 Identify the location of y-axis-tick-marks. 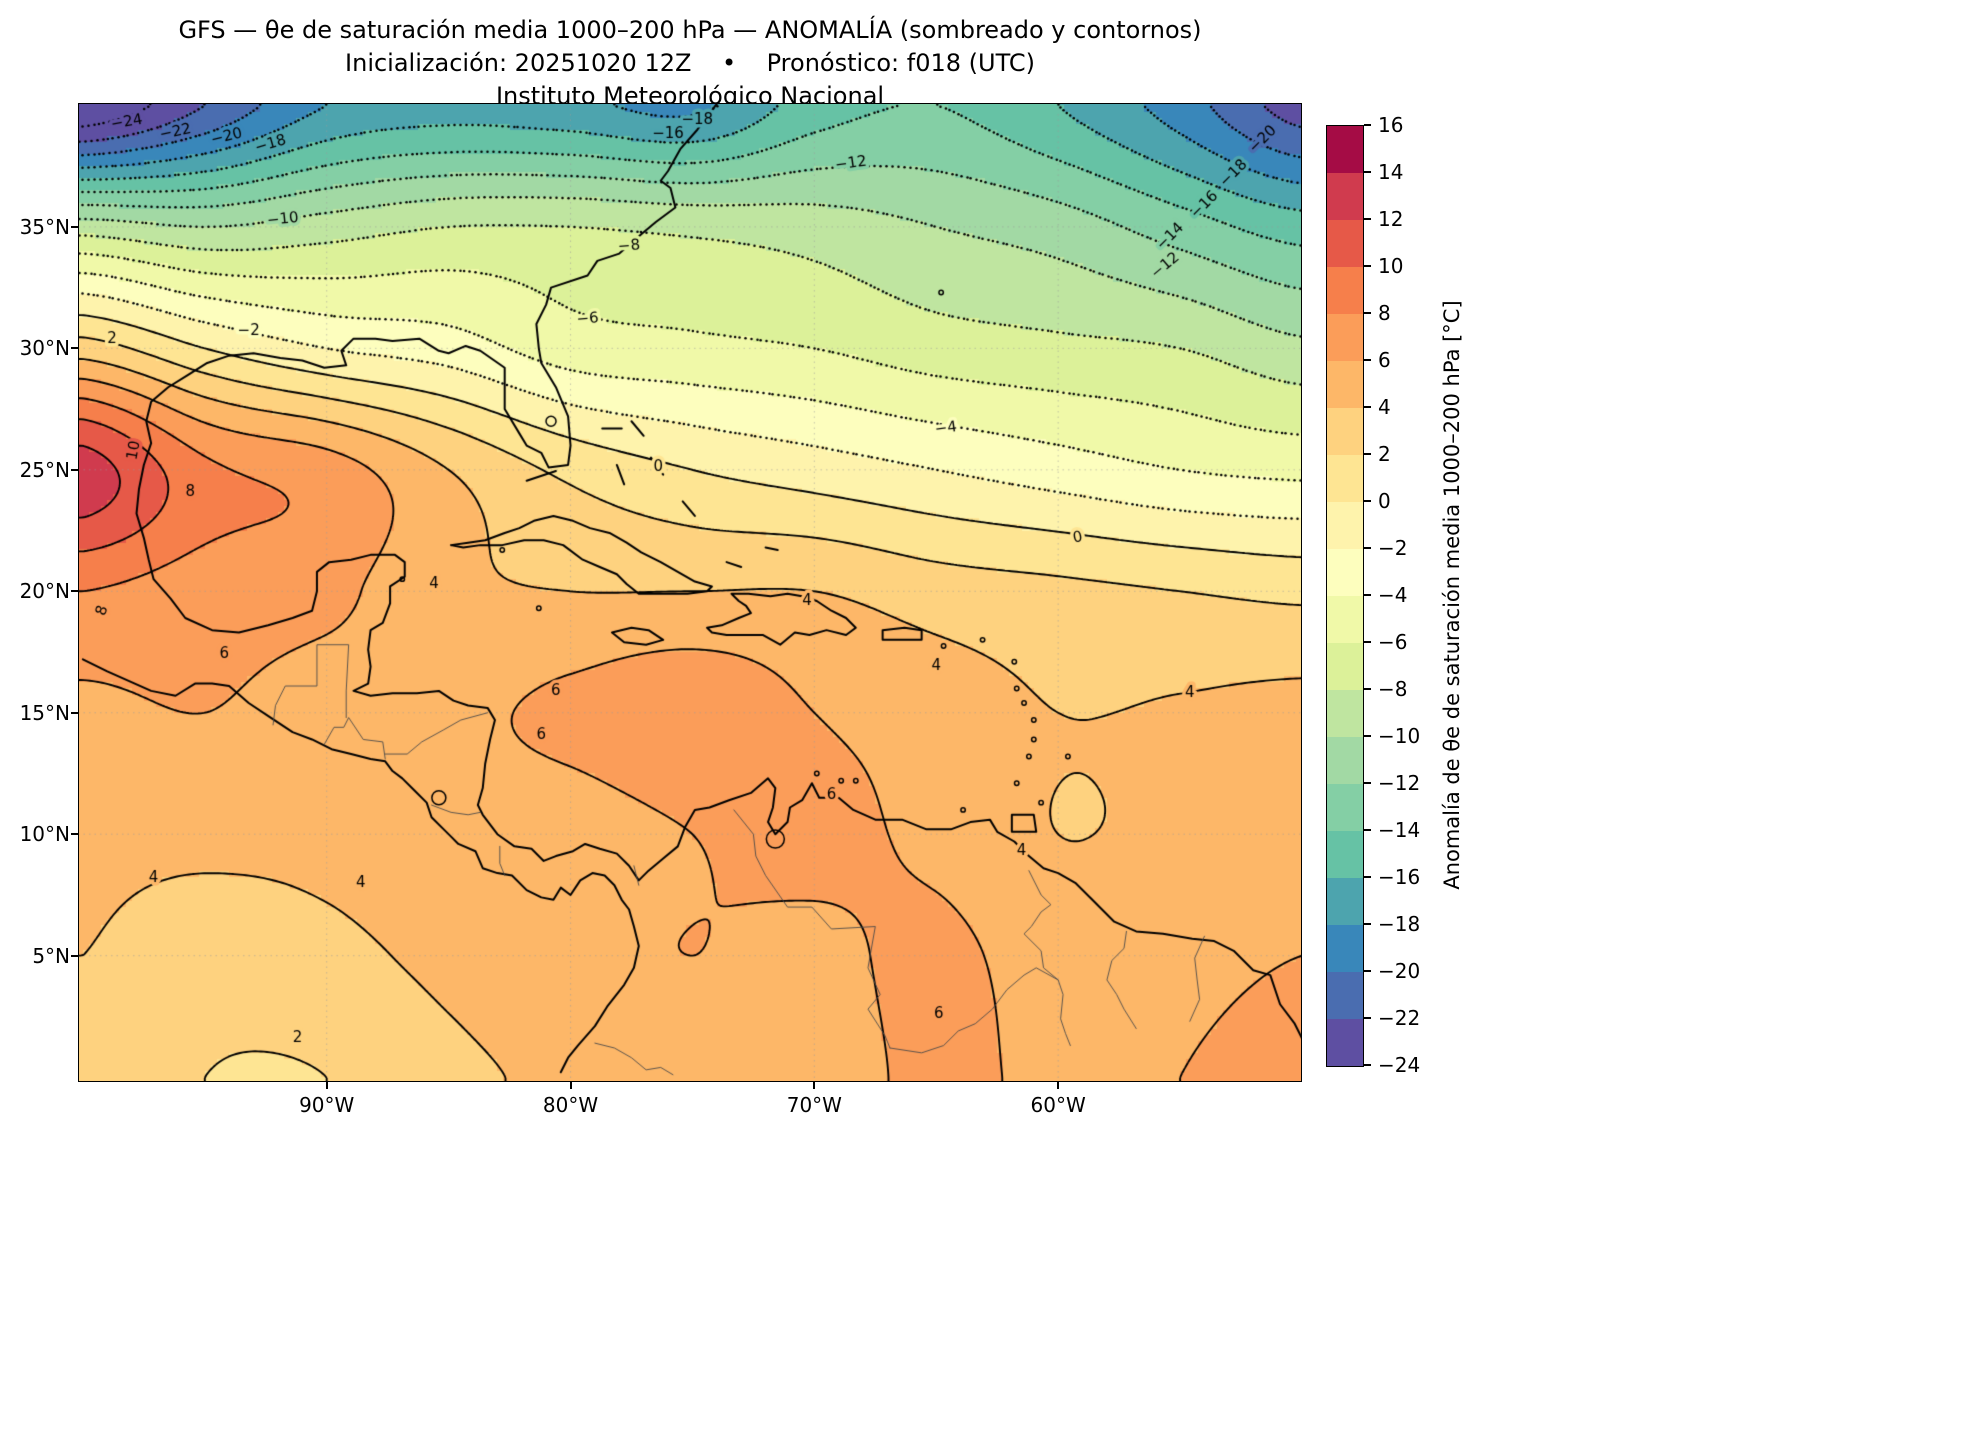
(74, 592).